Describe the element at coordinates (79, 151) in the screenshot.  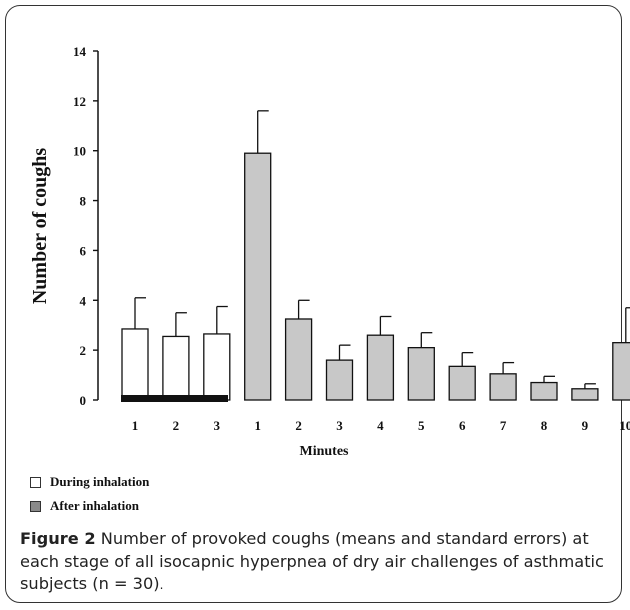
I see `y-tick-label: 10` at that location.